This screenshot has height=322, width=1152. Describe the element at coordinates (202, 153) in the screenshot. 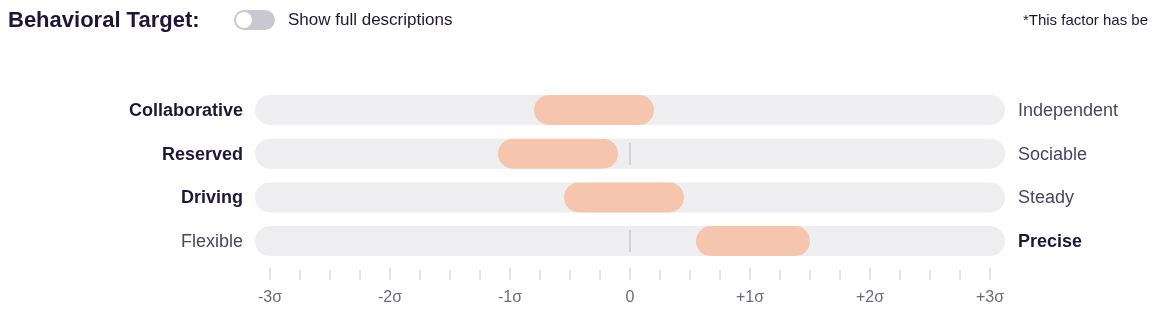

I see `y-tick-label: Reserved` at that location.